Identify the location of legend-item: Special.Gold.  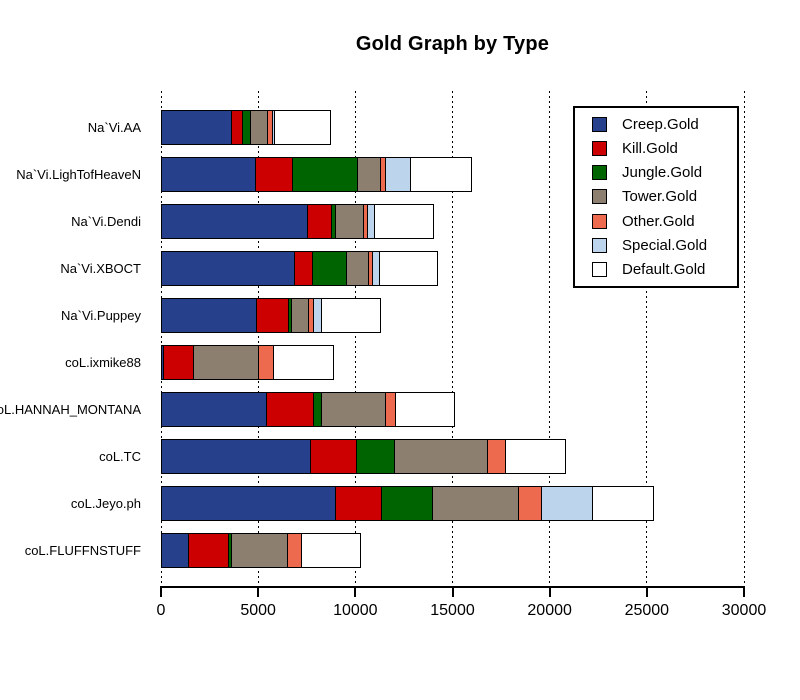
(664, 245).